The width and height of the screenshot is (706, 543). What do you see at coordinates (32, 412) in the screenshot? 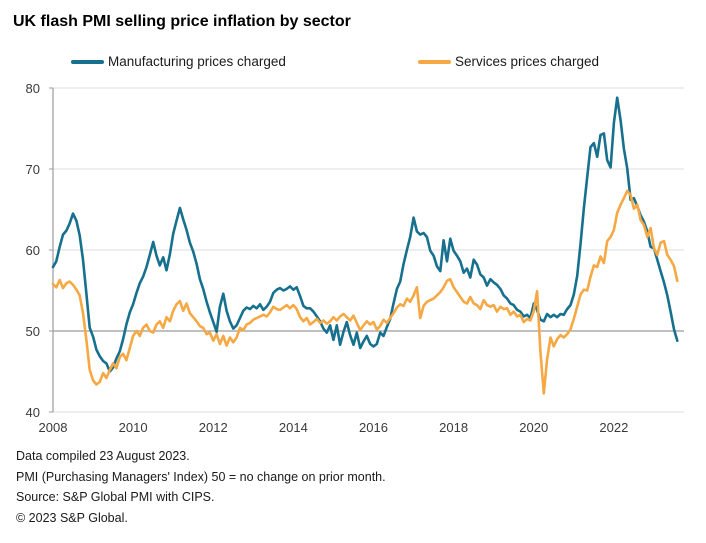
I see `y-tick-label-40: 40` at bounding box center [32, 412].